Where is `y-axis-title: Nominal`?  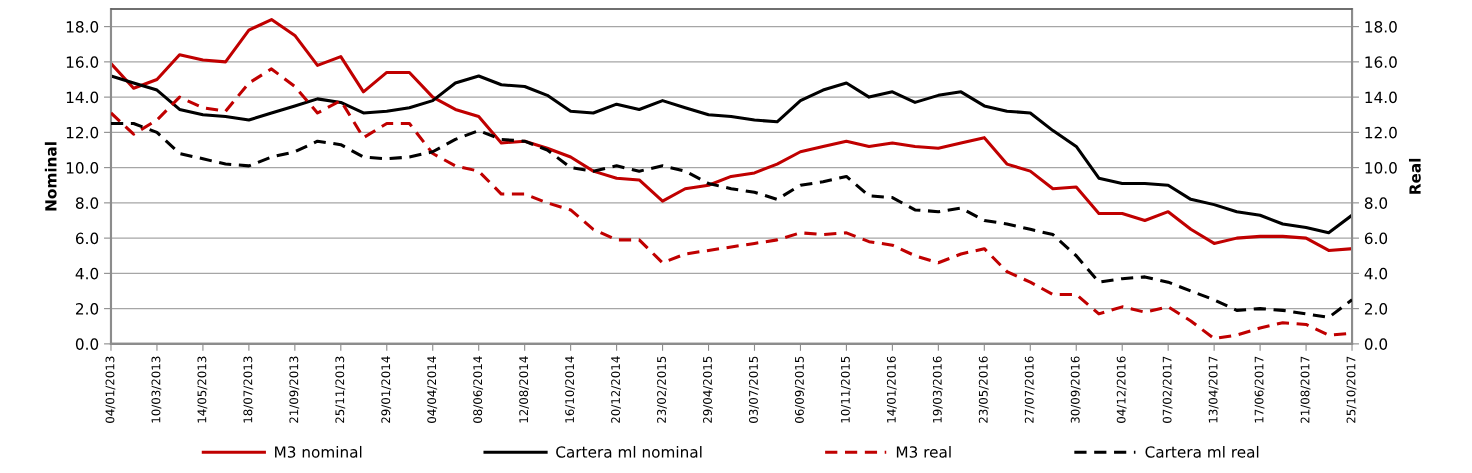
y-axis-title: Nominal is located at coordinates (50, 176).